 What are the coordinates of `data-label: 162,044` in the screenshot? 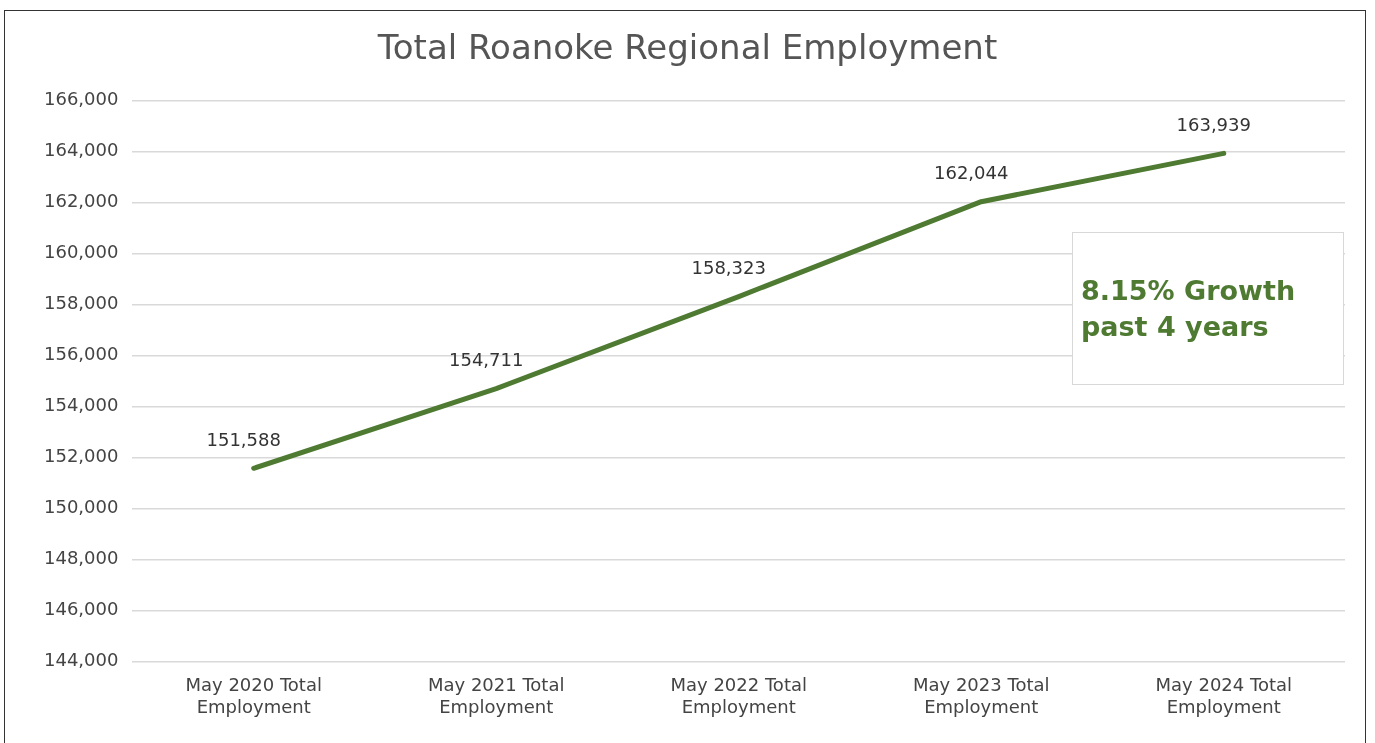 It's located at (971, 173).